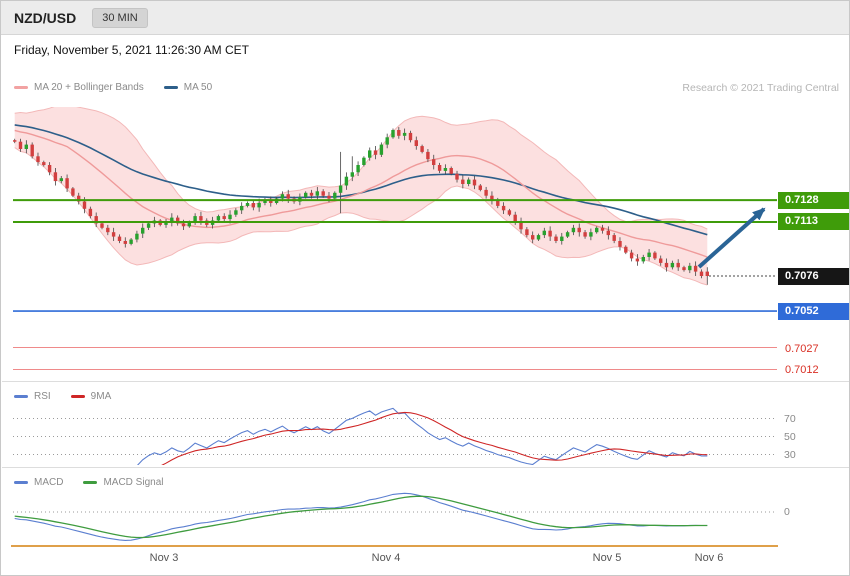 The height and width of the screenshot is (576, 850). What do you see at coordinates (120, 17) in the screenshot?
I see `timeframe-badge: 30 MIN` at bounding box center [120, 17].